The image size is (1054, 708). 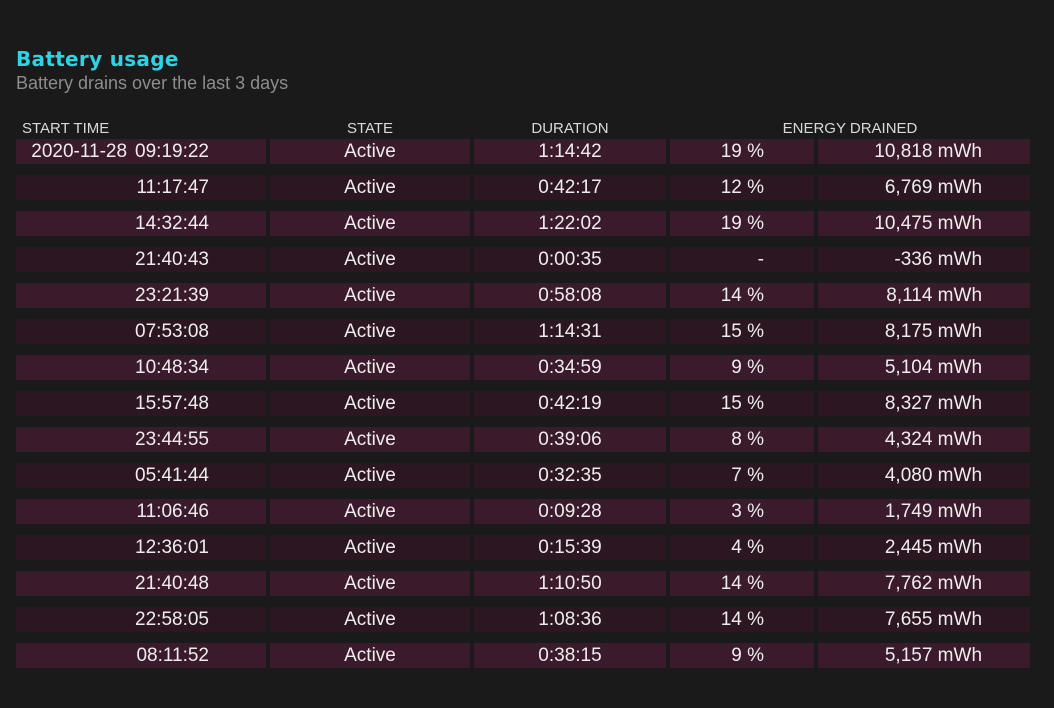 What do you see at coordinates (924, 157) in the screenshot?
I see `cell-energy-drained: 10,818 mWh` at bounding box center [924, 157].